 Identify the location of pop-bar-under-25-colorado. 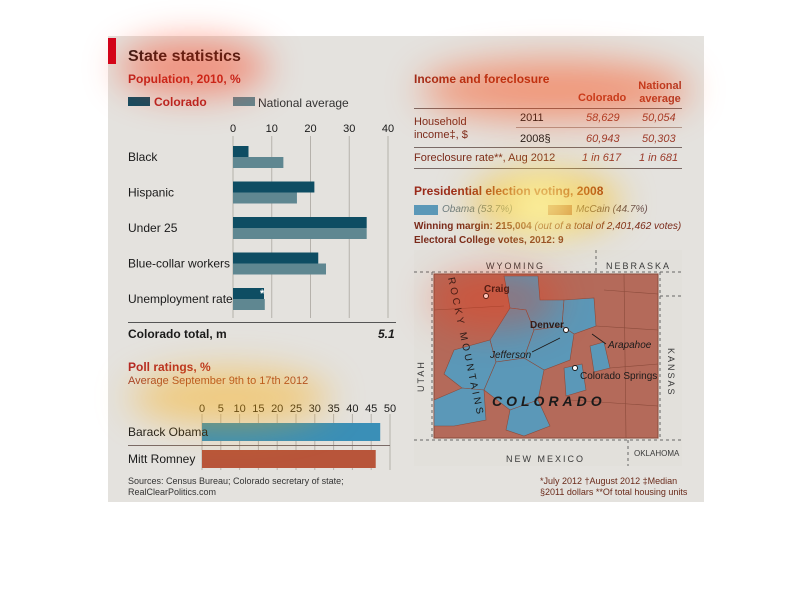
(300, 222).